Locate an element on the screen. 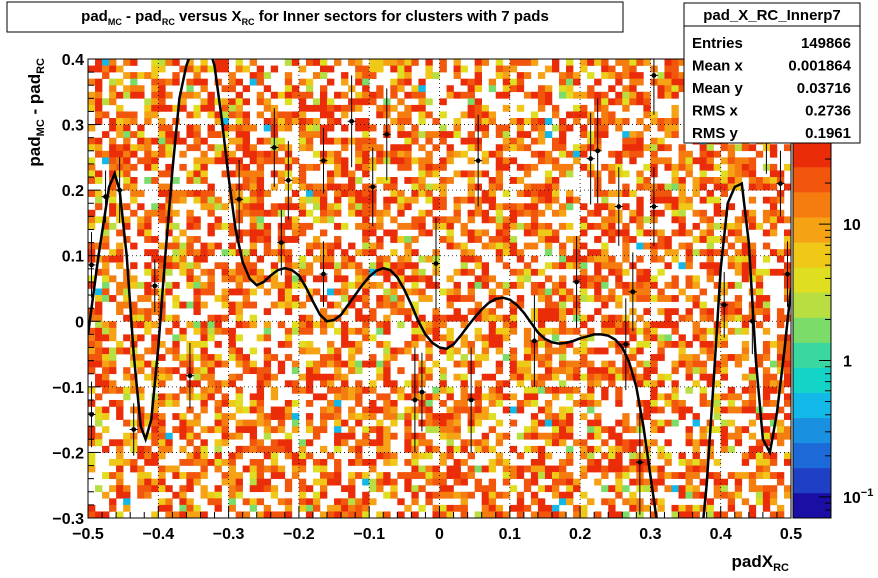 The image size is (878, 578). x-tick-label: −0.5 is located at coordinates (88, 534).